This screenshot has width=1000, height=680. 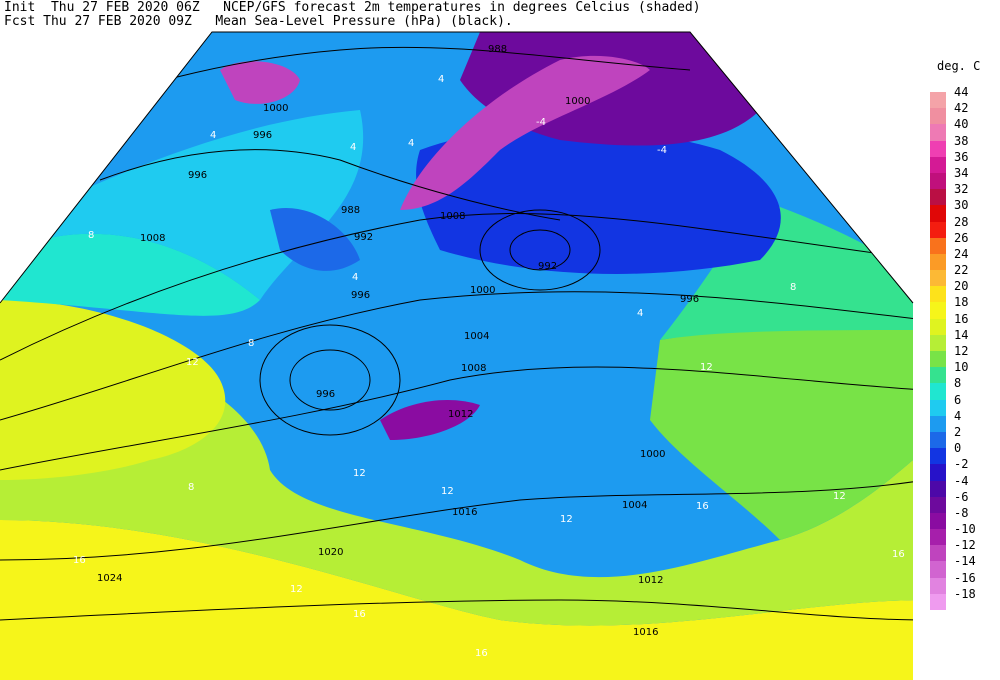 I want to click on legend-row: 34, so click(x=960, y=178).